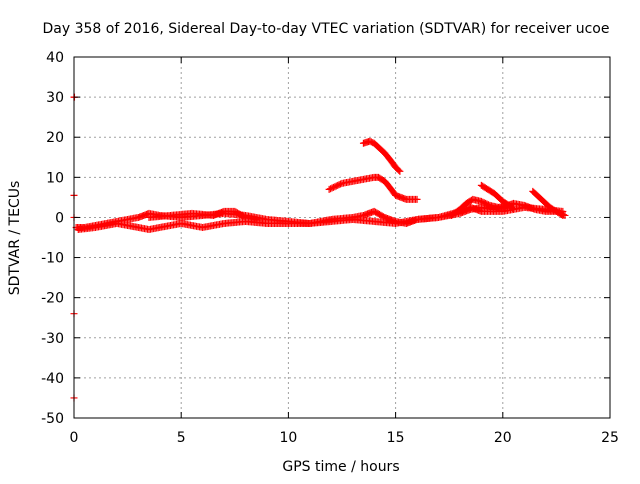  What do you see at coordinates (55, 98) in the screenshot?
I see `y-tick-label: 30` at bounding box center [55, 98].